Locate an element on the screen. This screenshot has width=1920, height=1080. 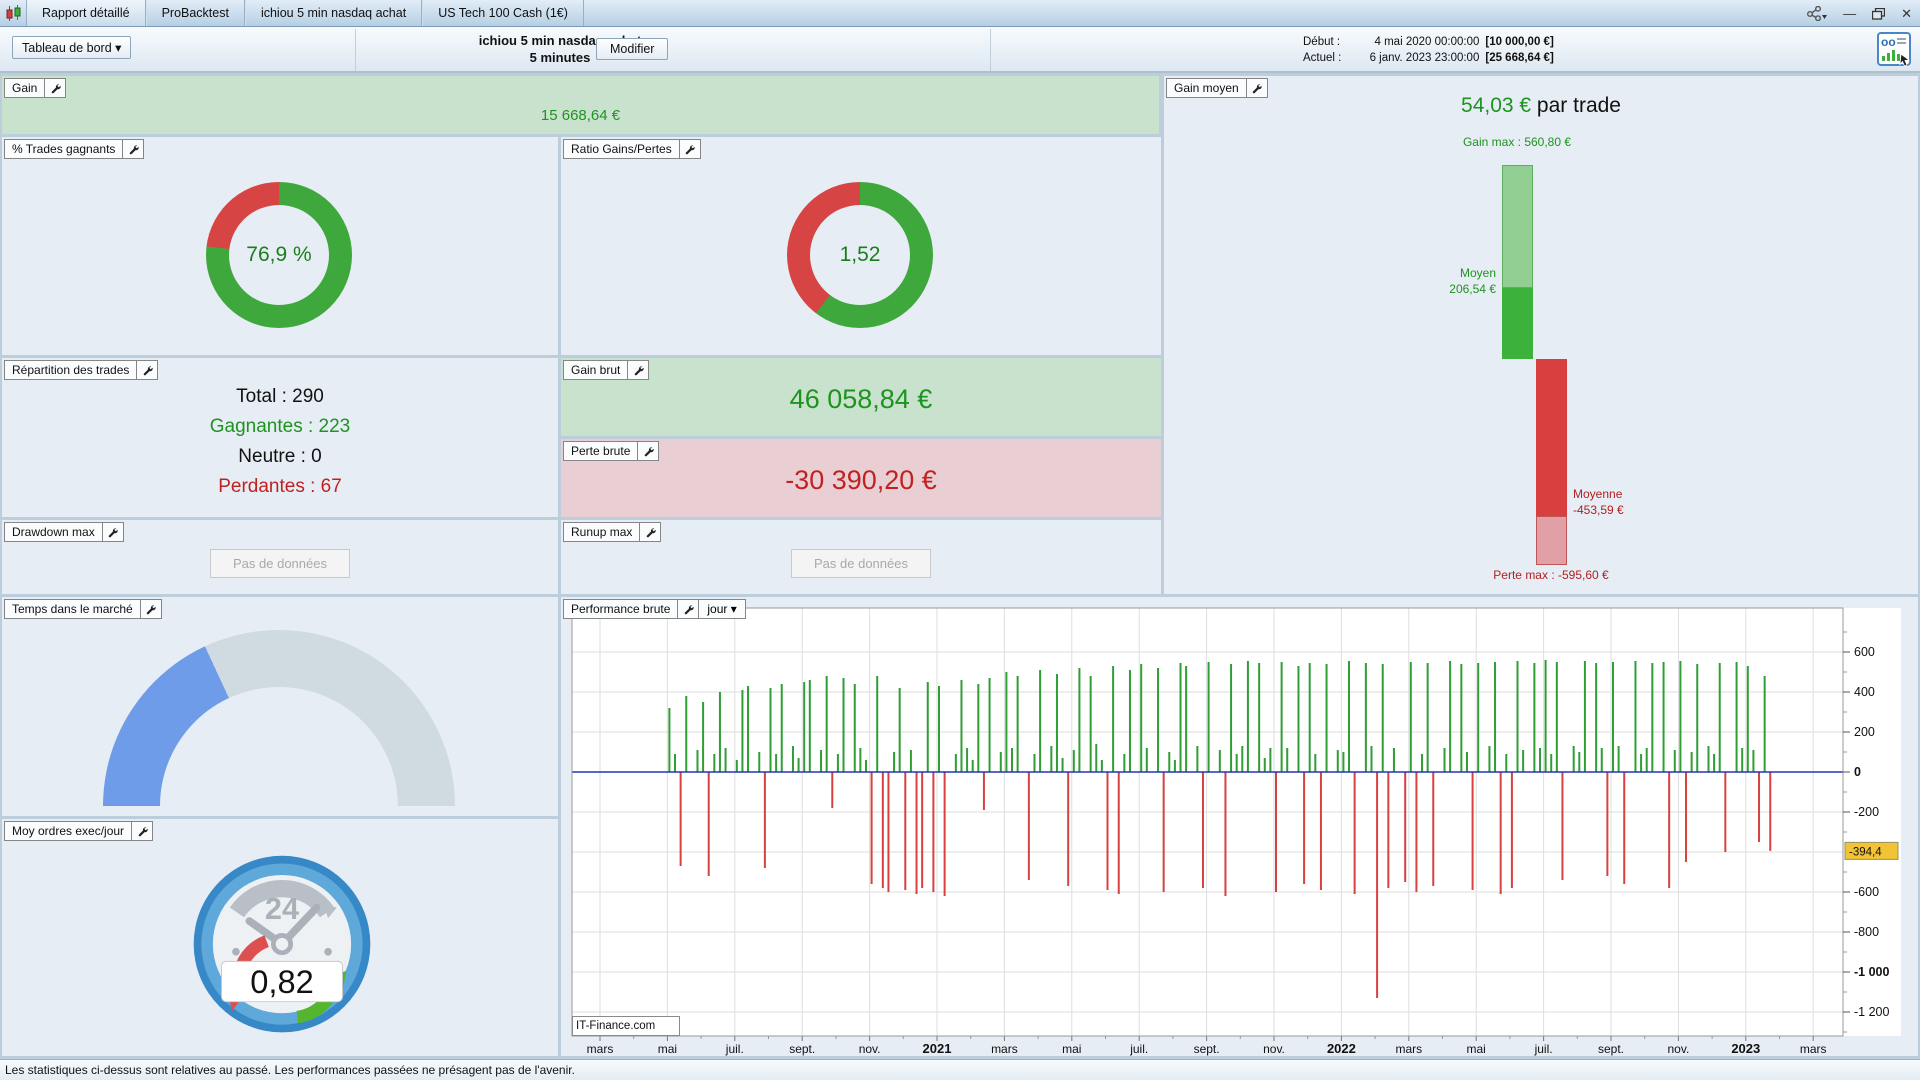
svg-text: 400 is located at coordinates (1864, 692).